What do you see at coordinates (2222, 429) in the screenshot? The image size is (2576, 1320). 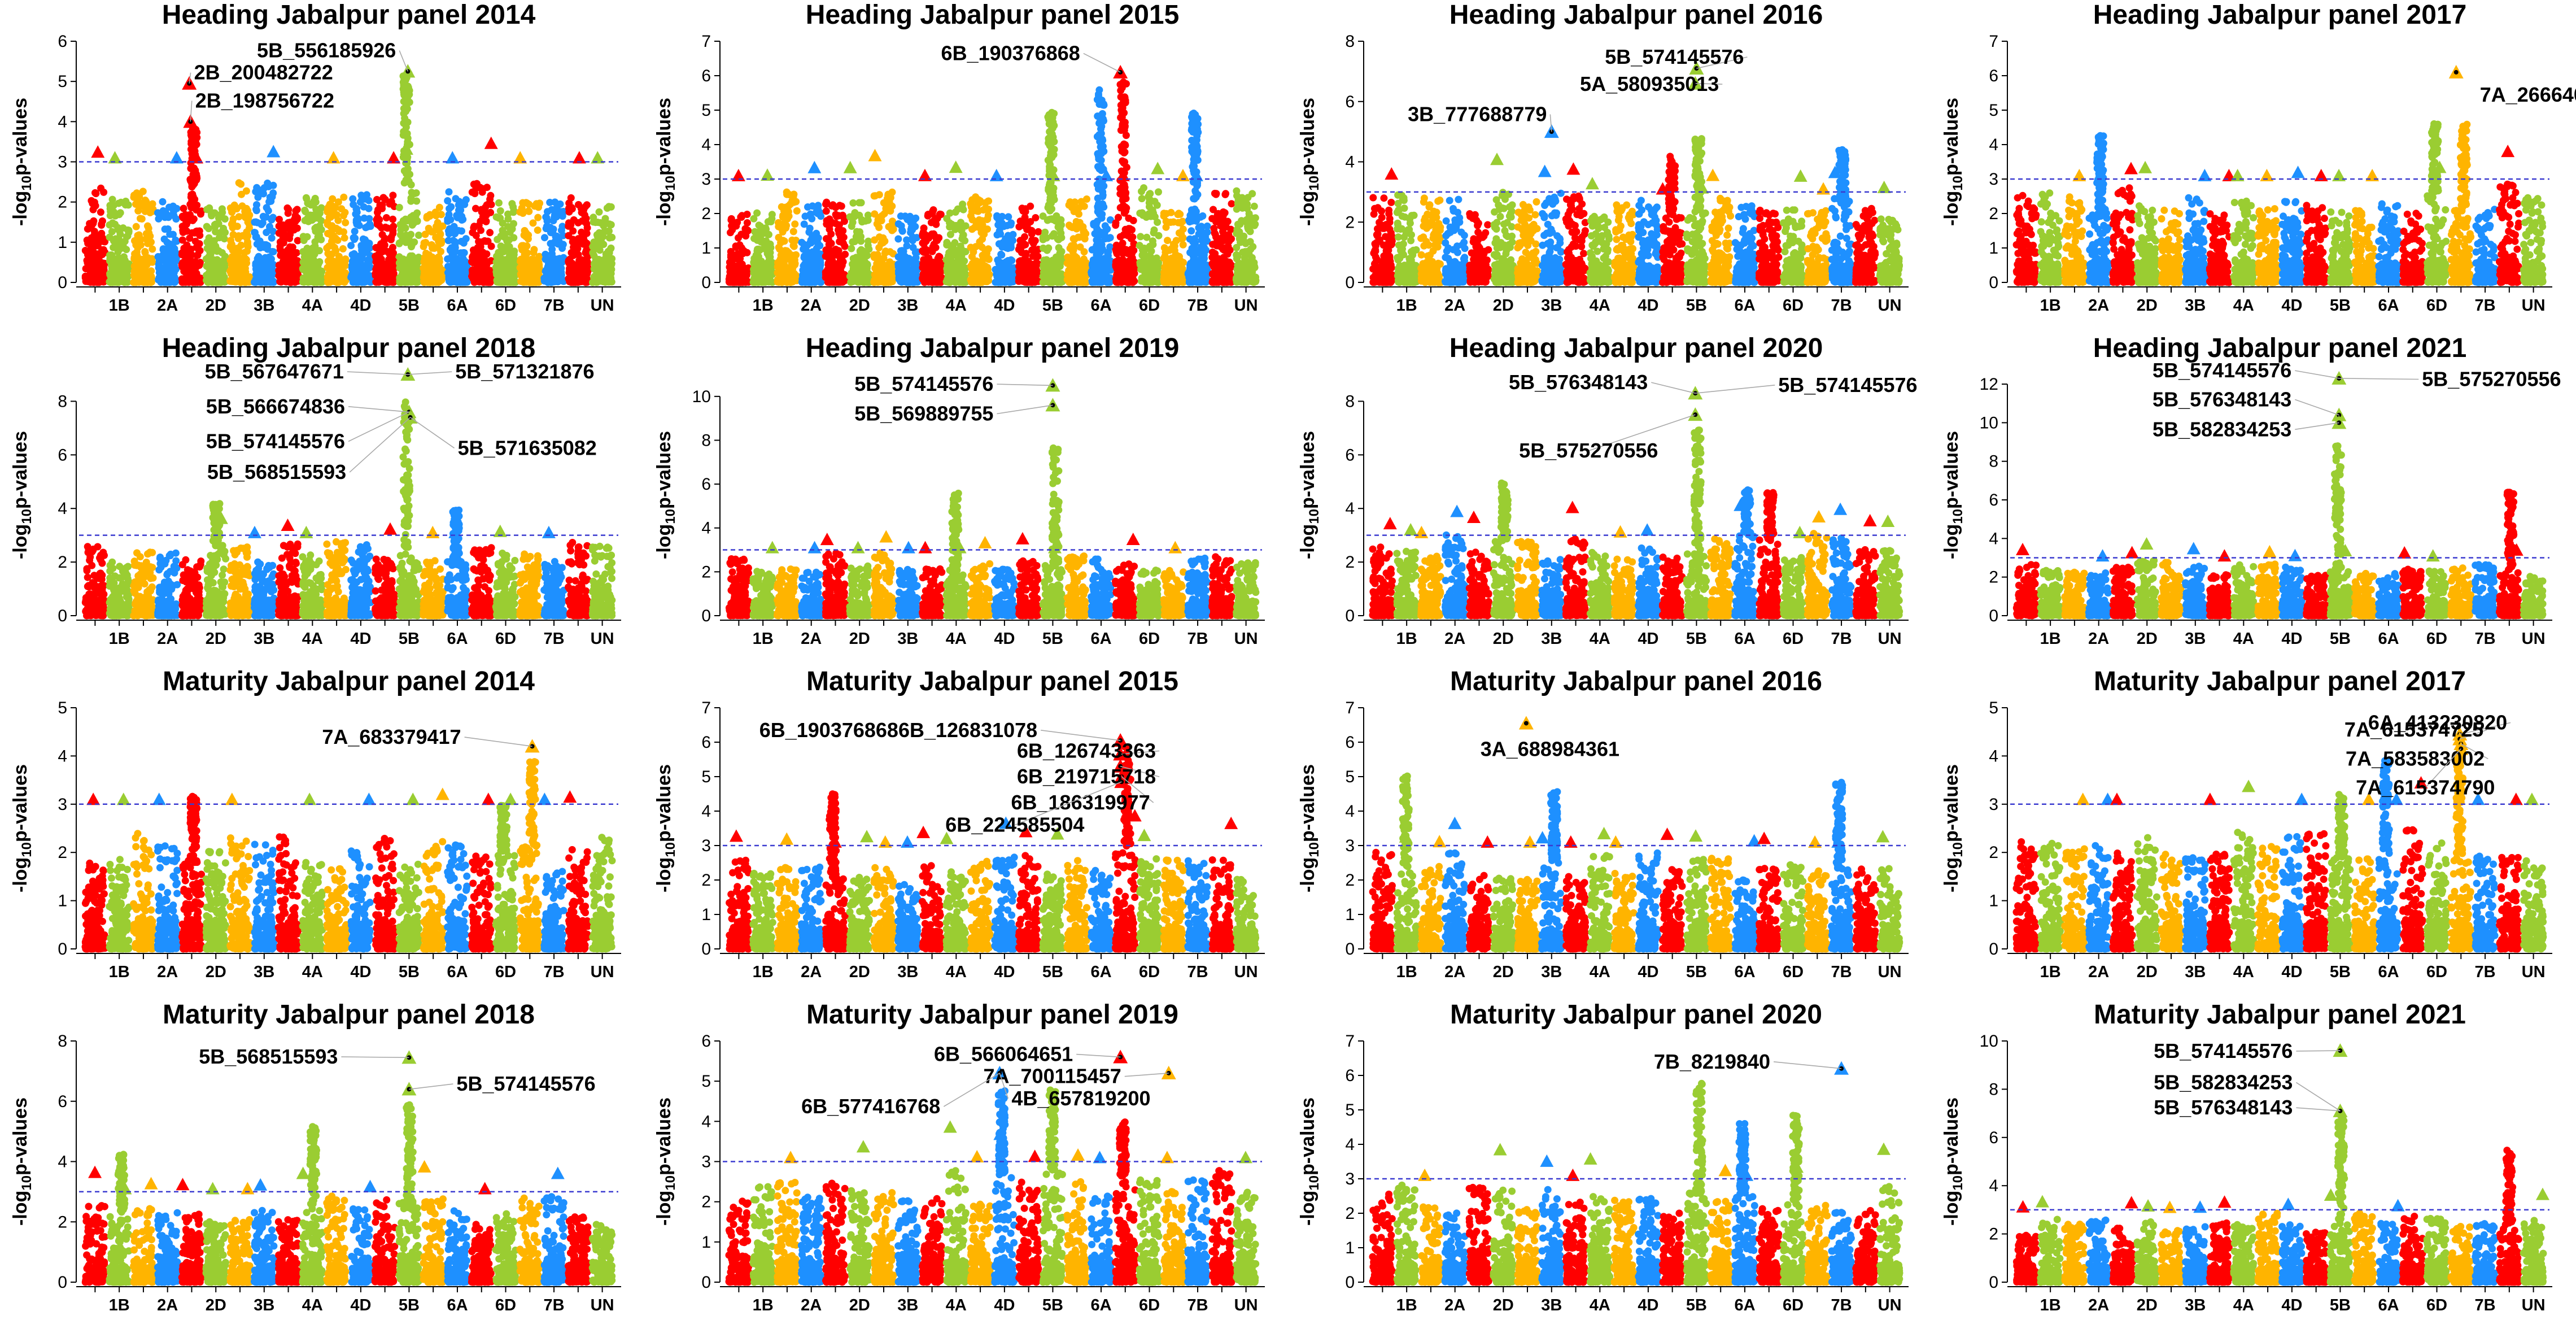 I see `snp-annotation-label: 5B_582834253` at bounding box center [2222, 429].